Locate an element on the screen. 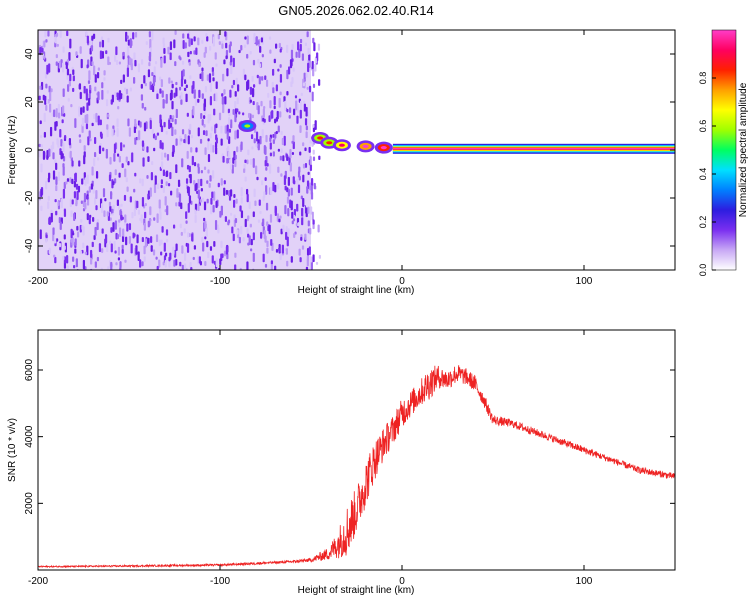  spectrogram-xlabel: Height of straight line (km) is located at coordinates (356, 290).